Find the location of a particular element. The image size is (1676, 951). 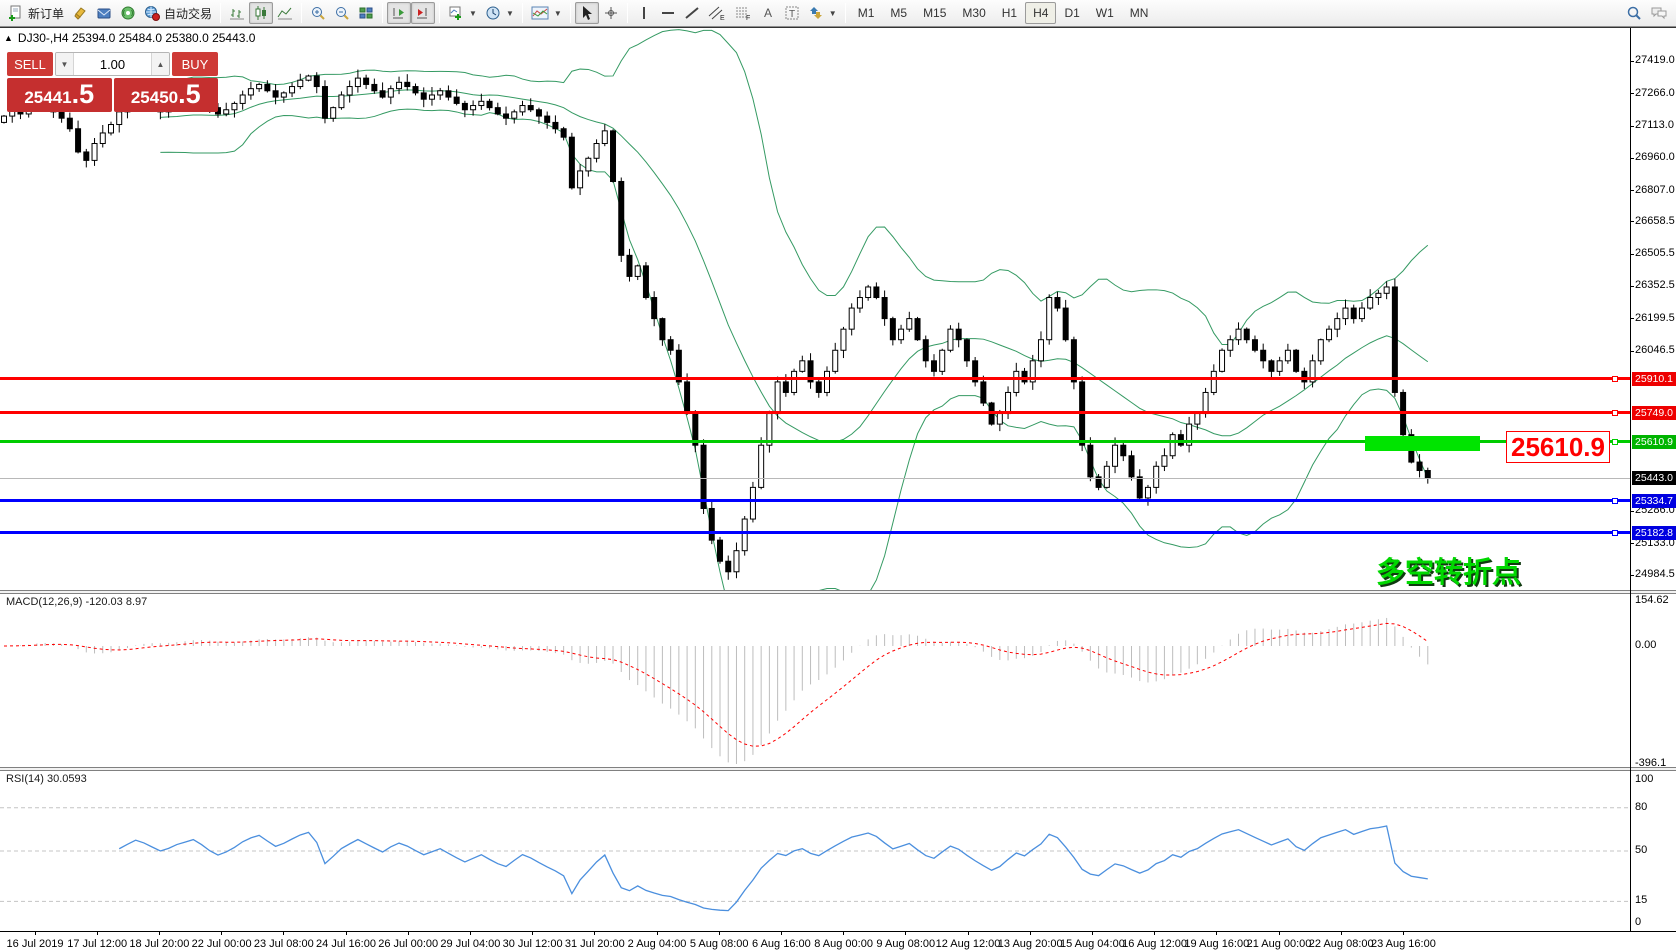

broadcast-button is located at coordinates (128, 13).